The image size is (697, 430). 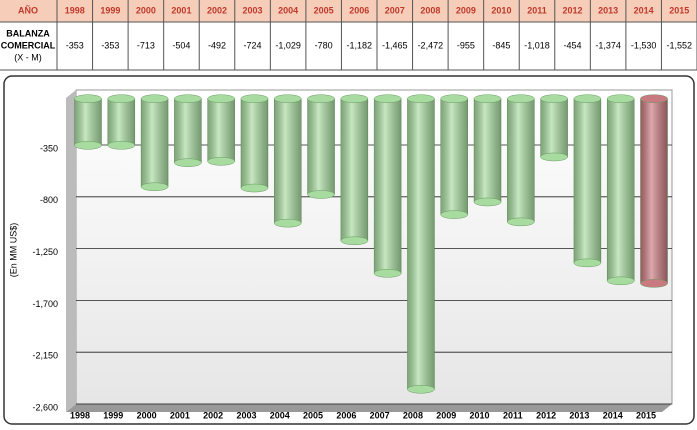 I want to click on table-year: 2007, so click(x=395, y=10).